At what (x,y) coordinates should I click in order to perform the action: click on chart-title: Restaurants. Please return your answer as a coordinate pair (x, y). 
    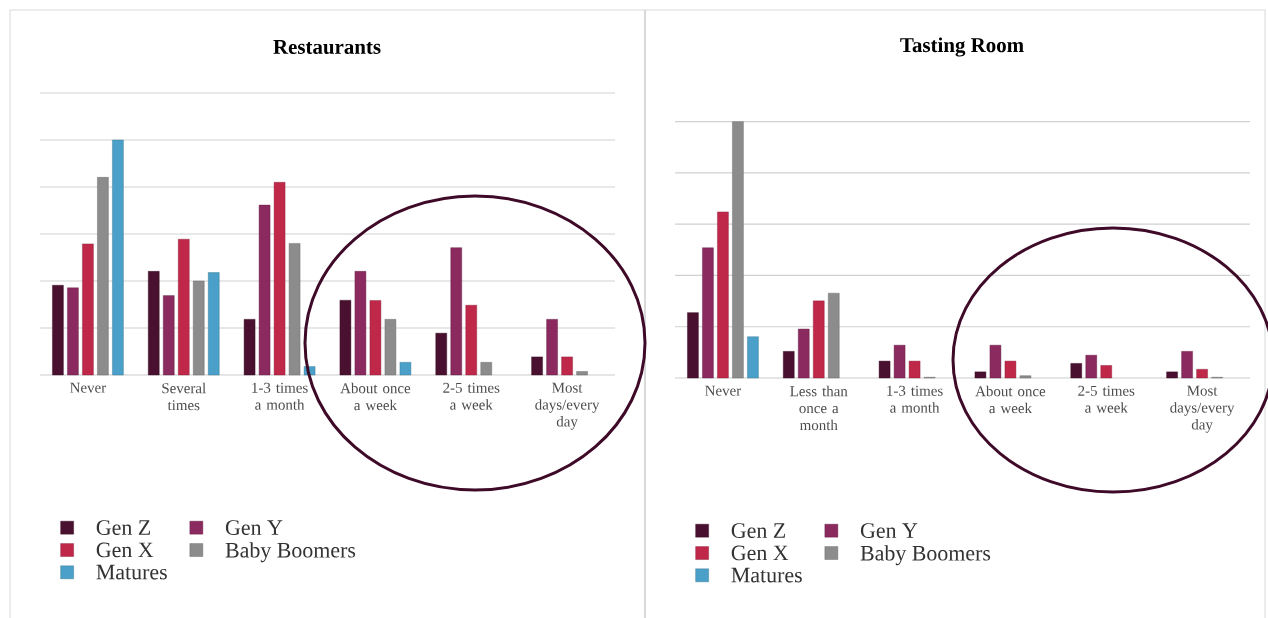
    Looking at the image, I should click on (327, 47).